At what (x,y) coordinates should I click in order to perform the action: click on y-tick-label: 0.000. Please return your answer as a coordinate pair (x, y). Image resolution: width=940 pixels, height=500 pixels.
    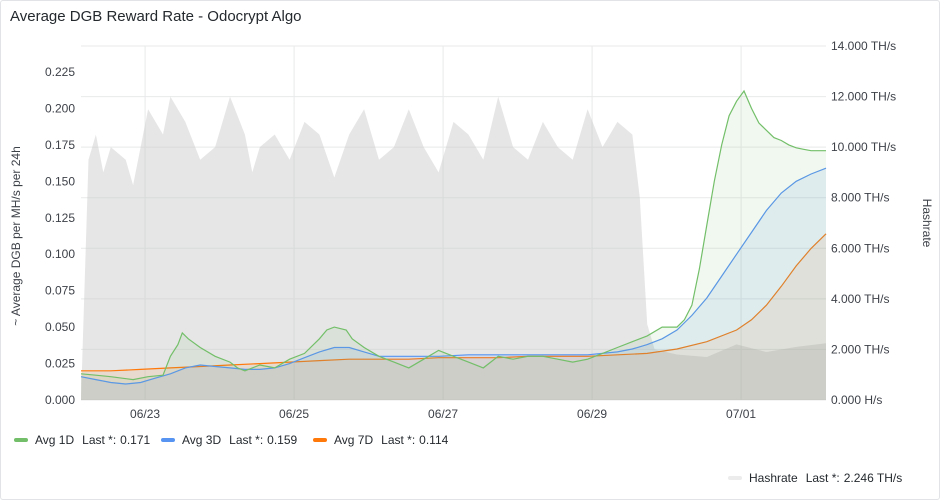
    Looking at the image, I should click on (60, 400).